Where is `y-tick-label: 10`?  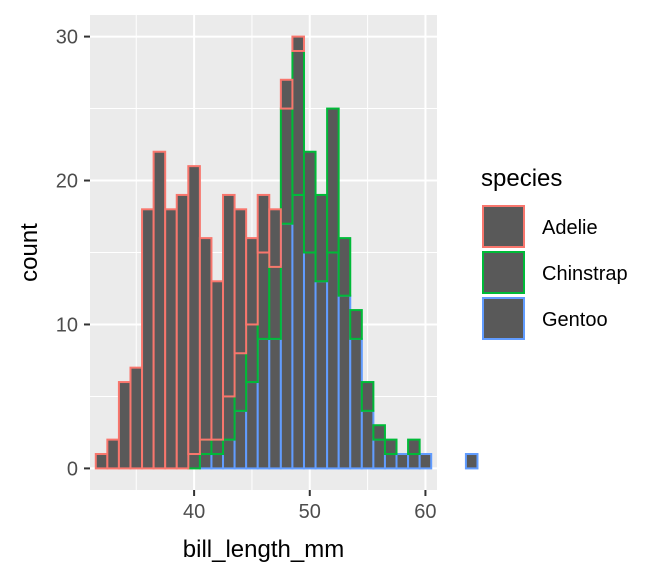 y-tick-label: 10 is located at coordinates (67, 325).